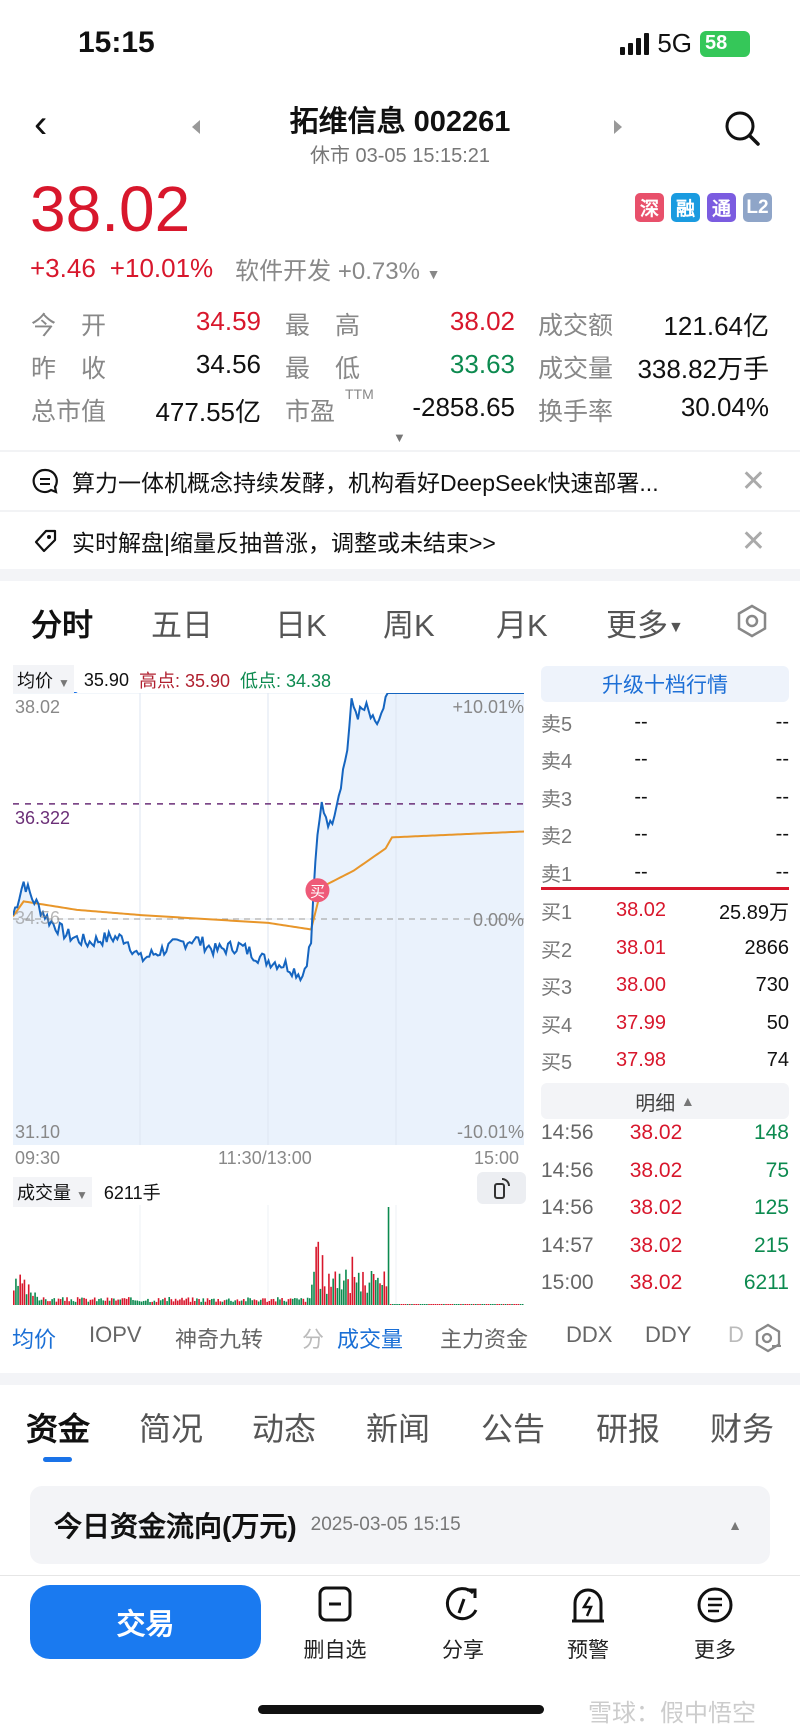  What do you see at coordinates (715, 1624) in the screenshot?
I see `more-button: 更多` at bounding box center [715, 1624].